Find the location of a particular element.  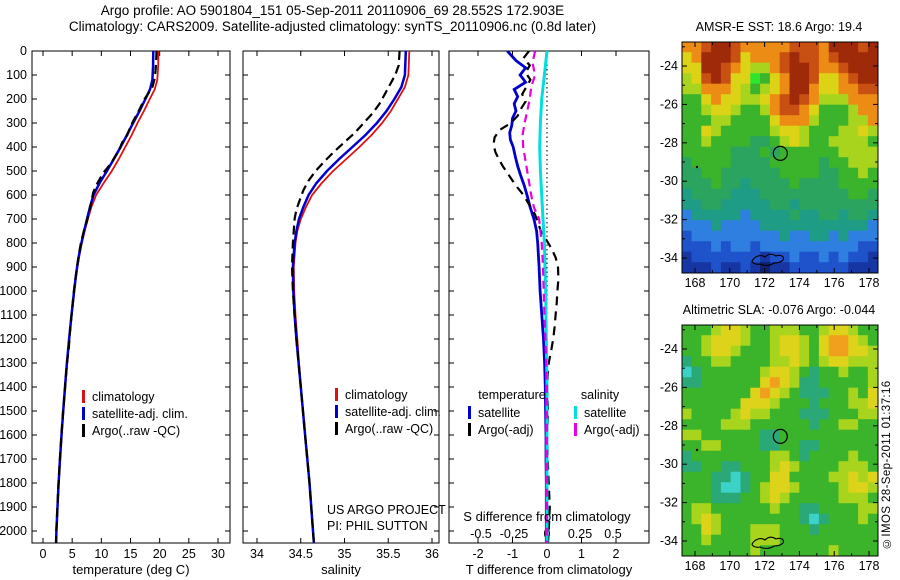

legend-swatch-argo-t is located at coordinates (469, 429).